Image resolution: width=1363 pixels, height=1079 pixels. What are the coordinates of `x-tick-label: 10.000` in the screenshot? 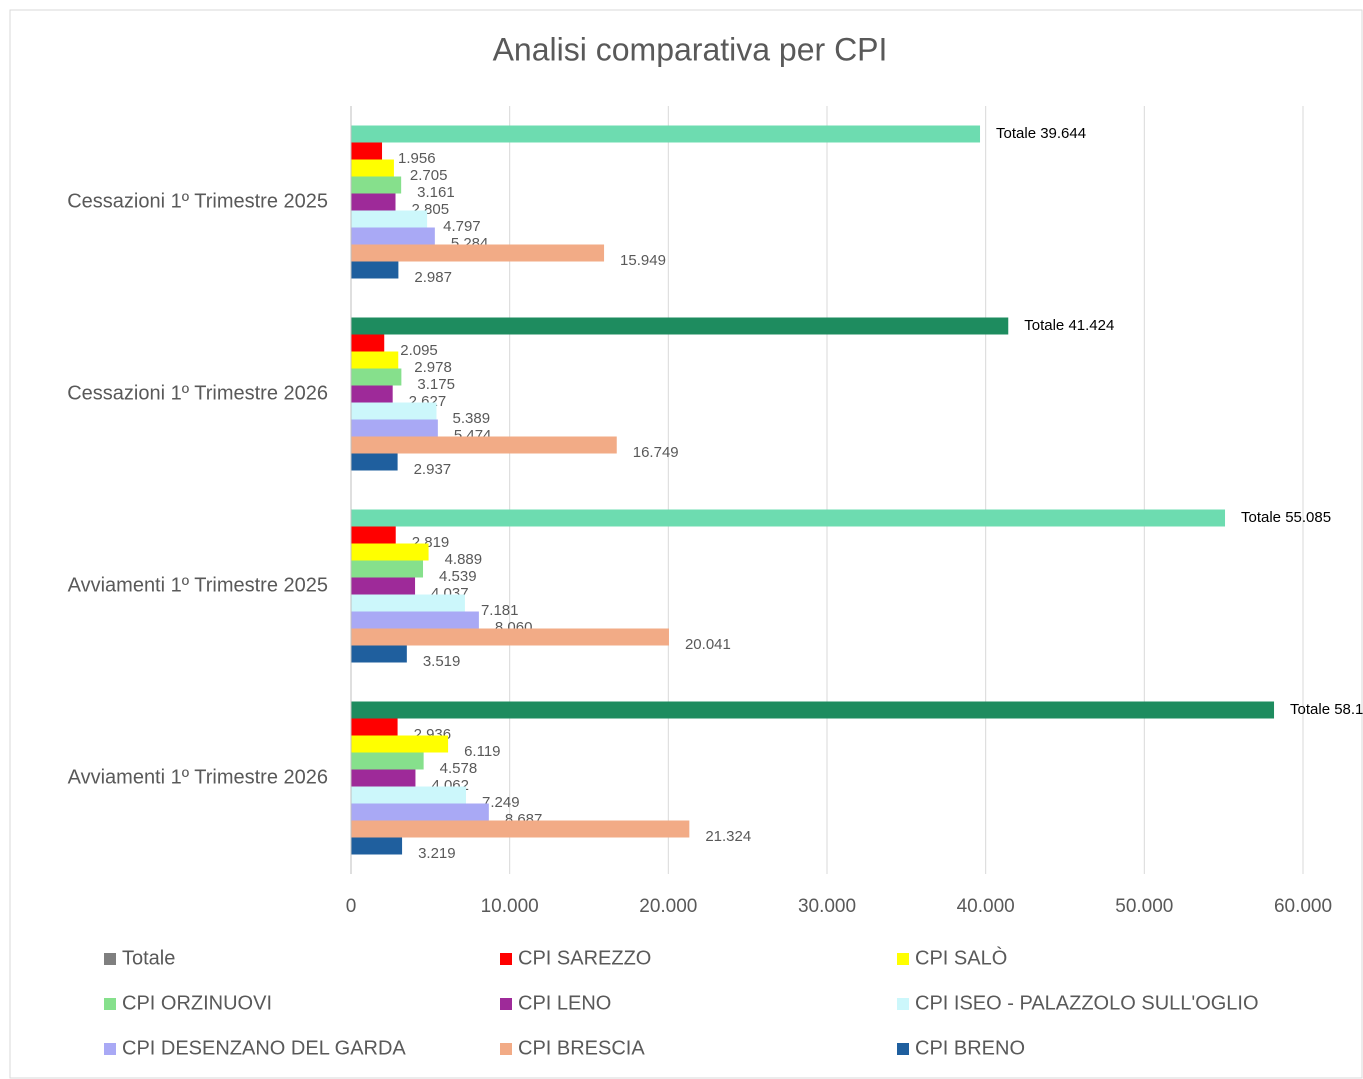 It's located at (510, 906).